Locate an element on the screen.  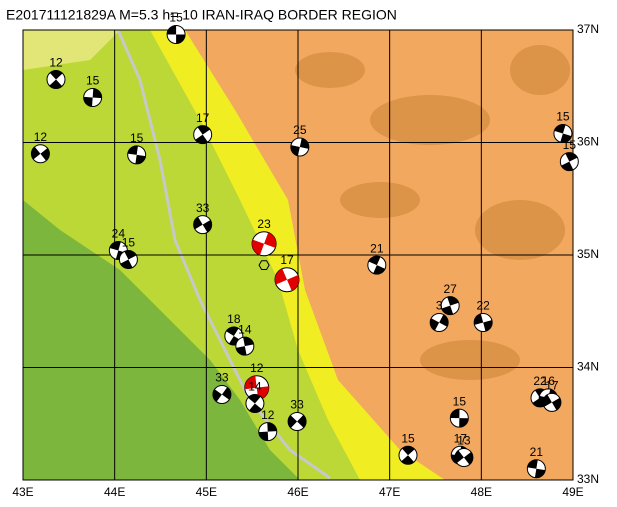
x-tick-label: 43E is located at coordinates (22, 492).